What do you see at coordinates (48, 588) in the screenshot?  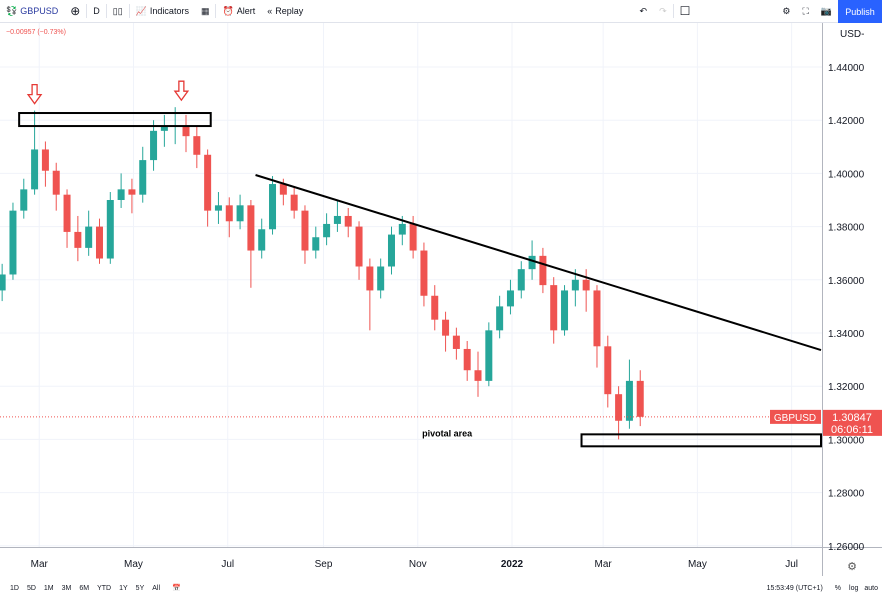 I see `range-1m: 1M` at bounding box center [48, 588].